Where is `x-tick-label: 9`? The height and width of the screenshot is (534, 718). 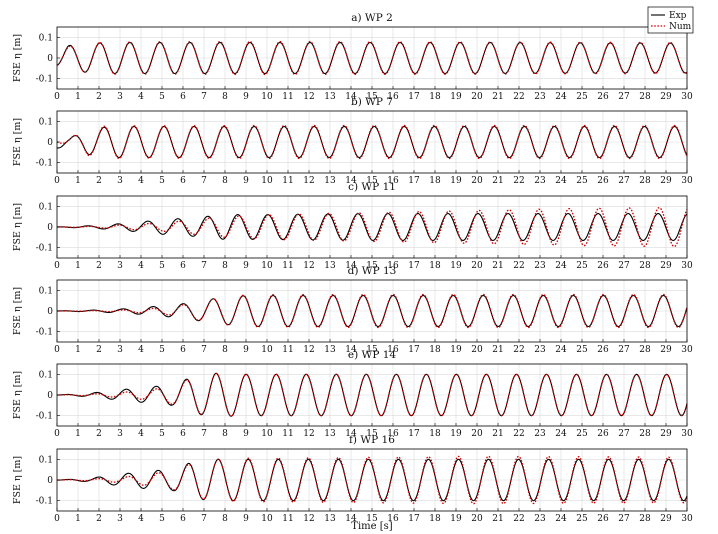 x-tick-label: 9 is located at coordinates (246, 181).